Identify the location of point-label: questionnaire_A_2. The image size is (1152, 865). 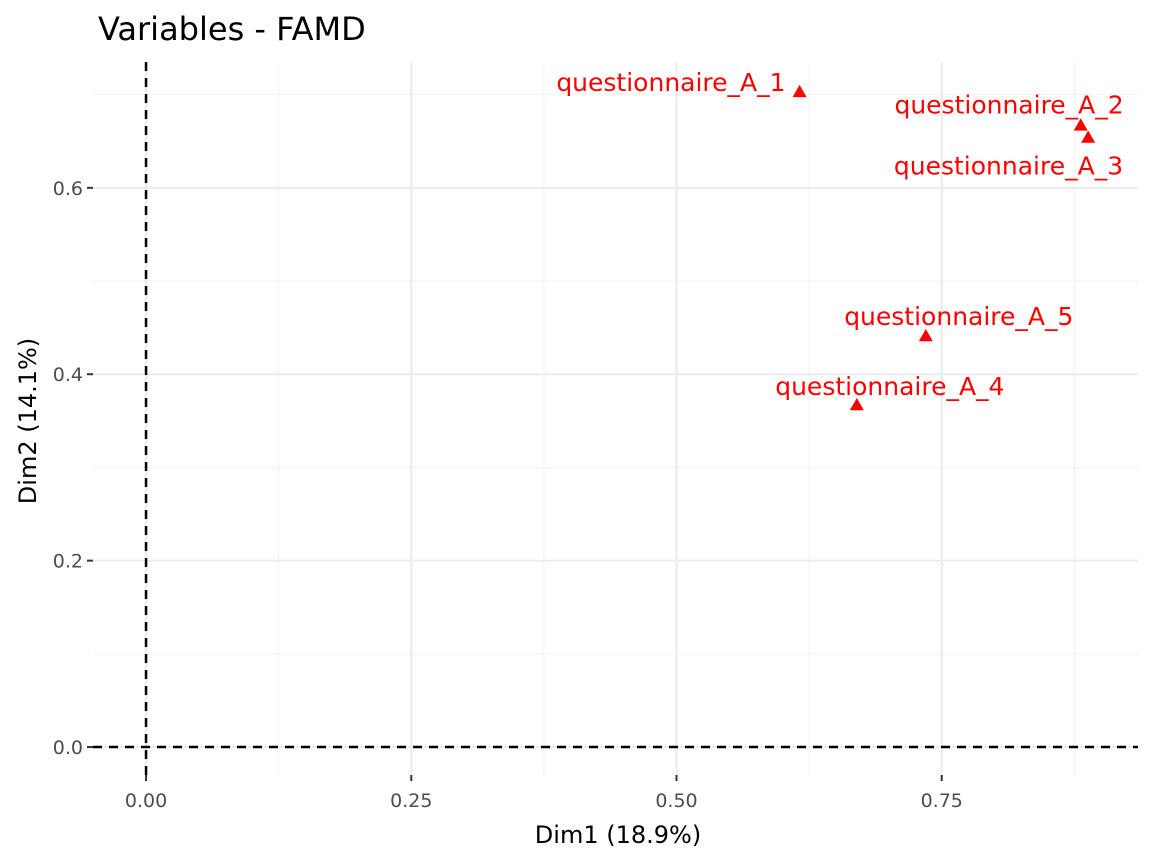
(1008, 104).